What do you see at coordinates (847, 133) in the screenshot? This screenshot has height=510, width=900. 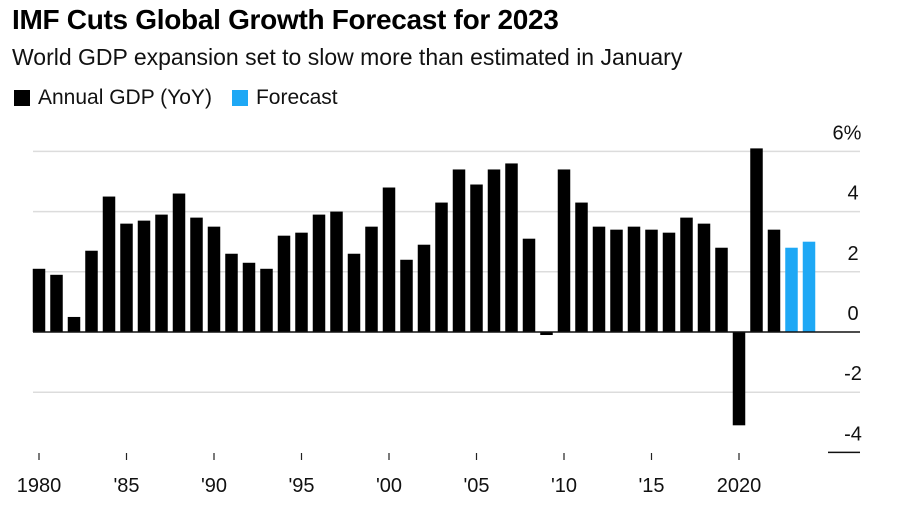 I see `y-tick-label: 6%` at bounding box center [847, 133].